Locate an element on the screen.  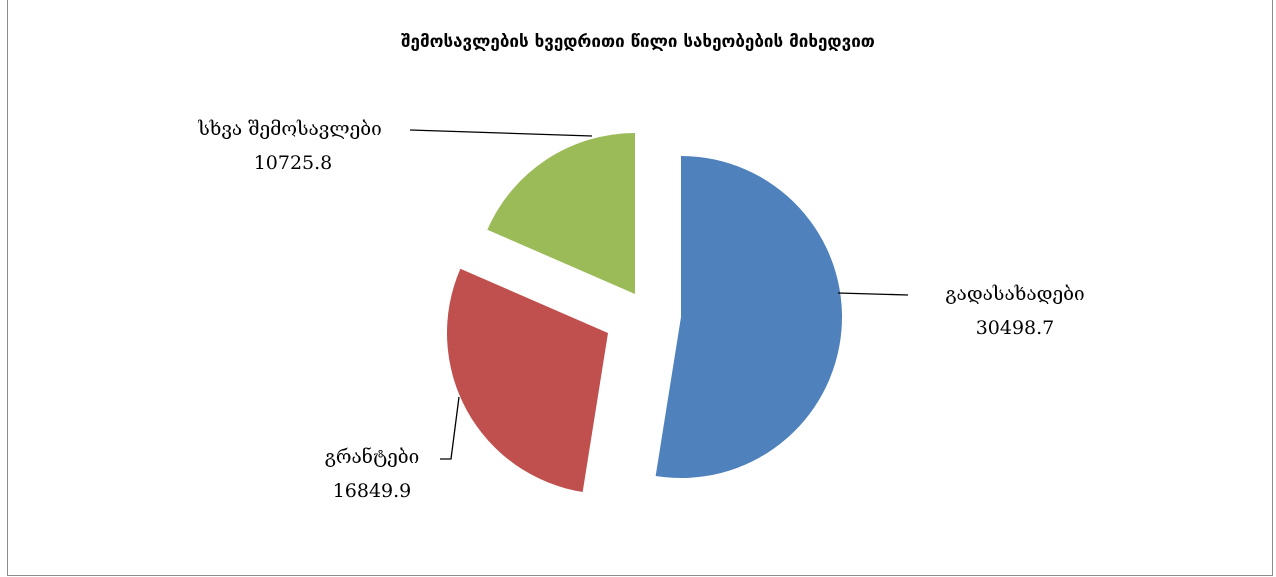
slice-value-label-1: 16849.9 is located at coordinates (372, 491).